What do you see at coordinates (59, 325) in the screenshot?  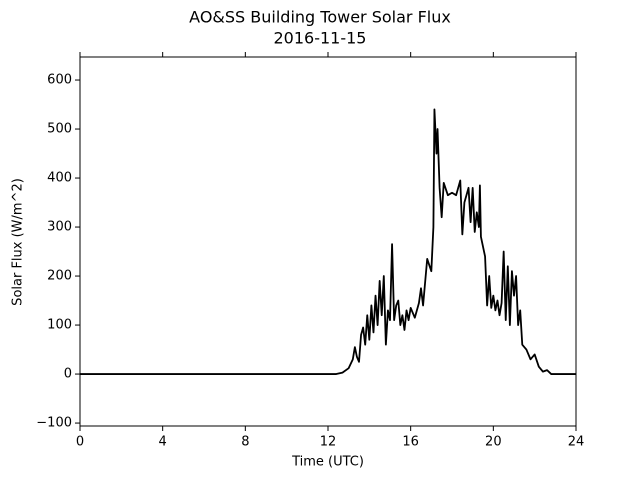 I see `y-tick-label: 100` at bounding box center [59, 325].